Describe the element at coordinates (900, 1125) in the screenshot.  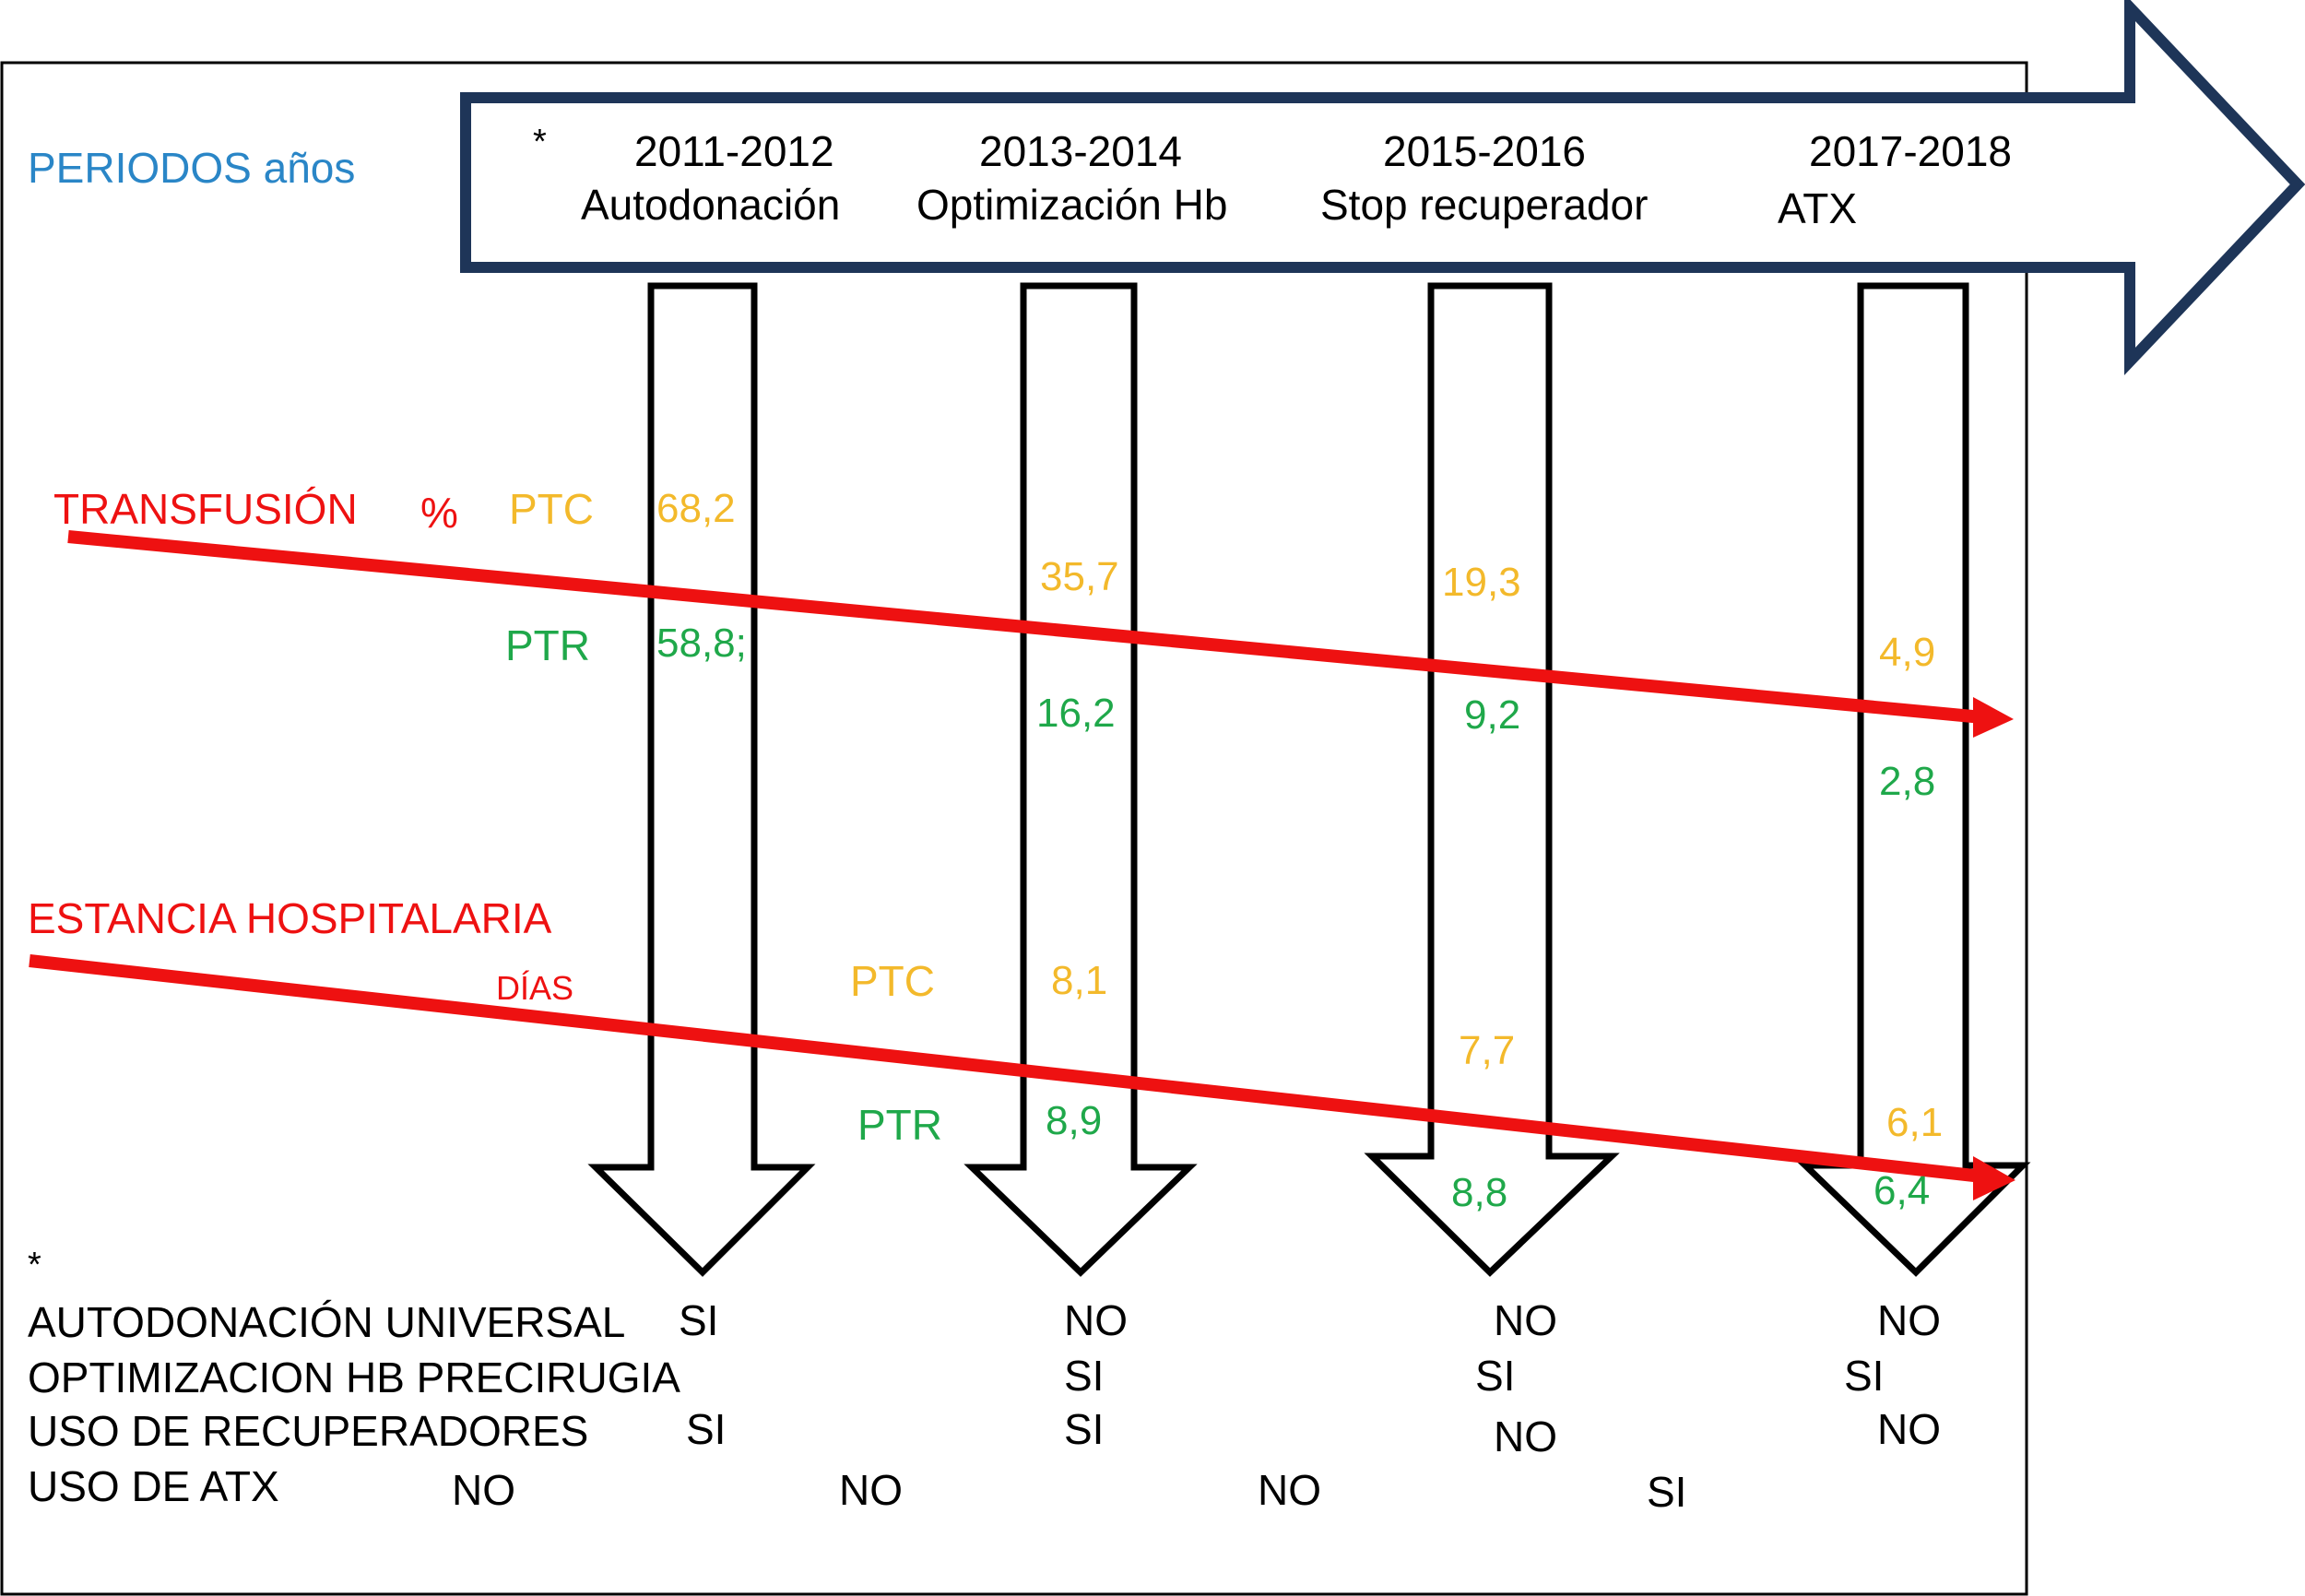
I see `stay-ptr-label: PTR` at that location.